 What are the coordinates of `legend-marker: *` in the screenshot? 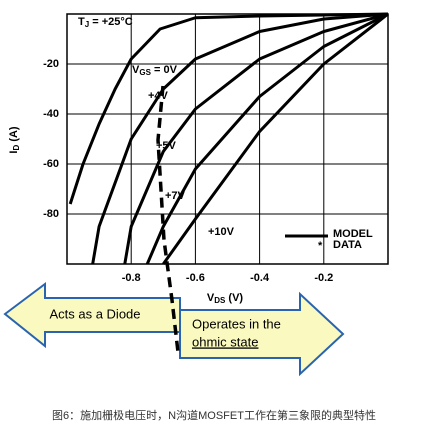 It's located at (320, 246).